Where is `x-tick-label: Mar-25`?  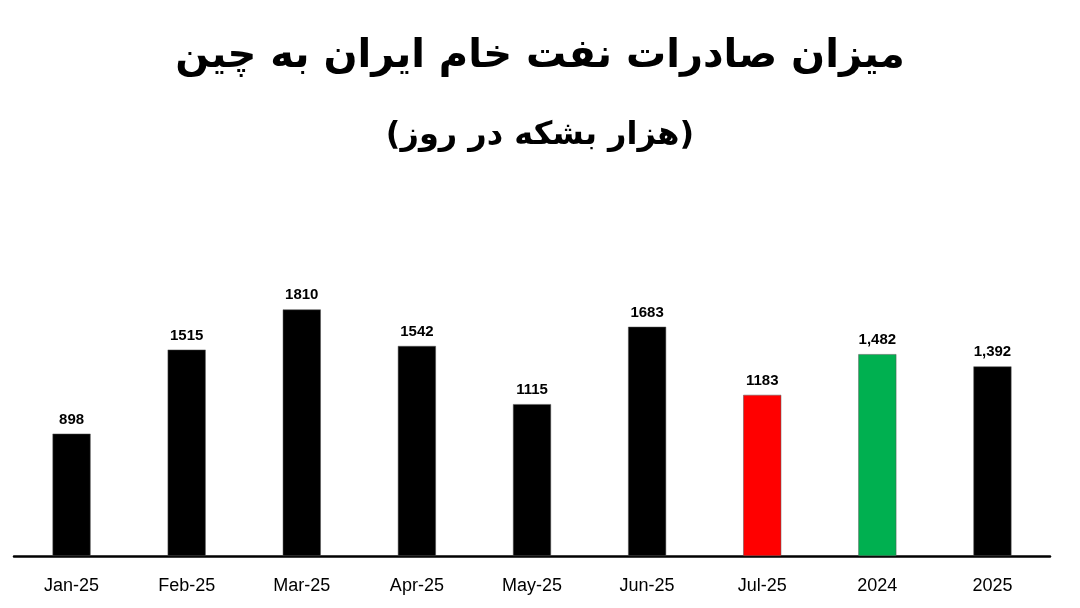
x-tick-label: Mar-25 is located at coordinates (302, 585).